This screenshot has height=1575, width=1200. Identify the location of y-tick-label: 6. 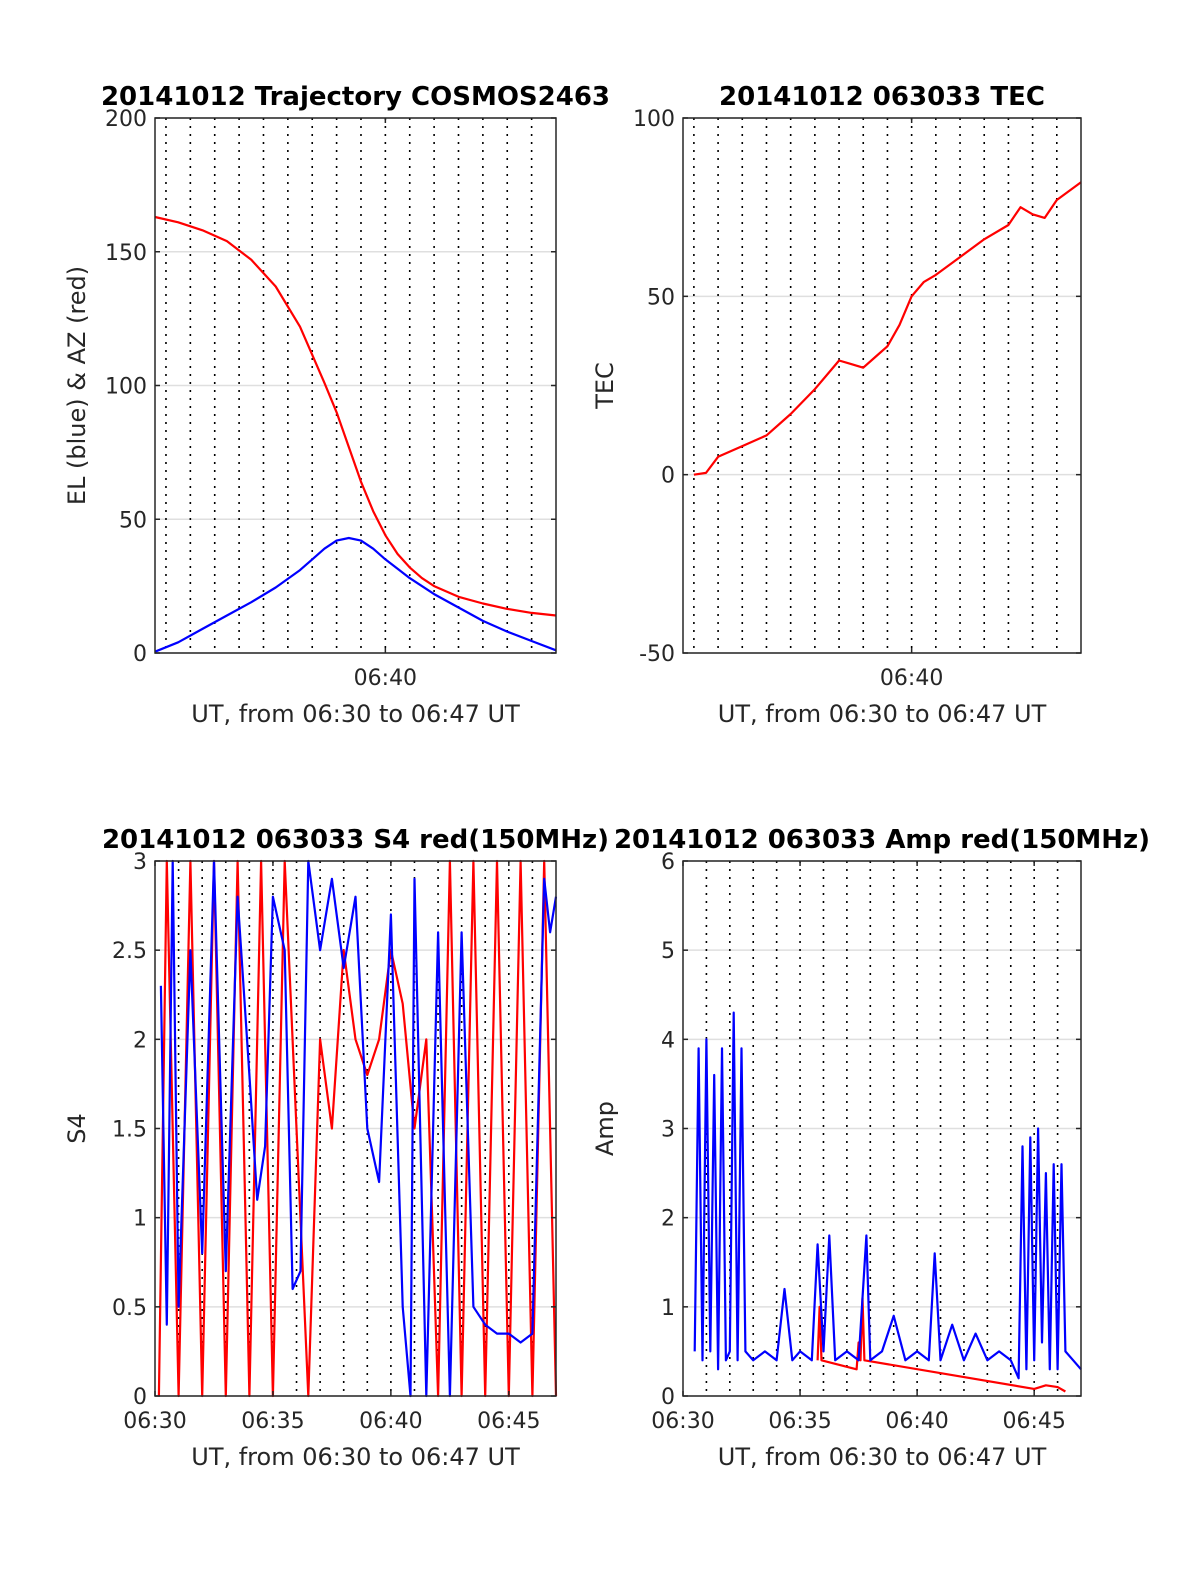
(668, 862).